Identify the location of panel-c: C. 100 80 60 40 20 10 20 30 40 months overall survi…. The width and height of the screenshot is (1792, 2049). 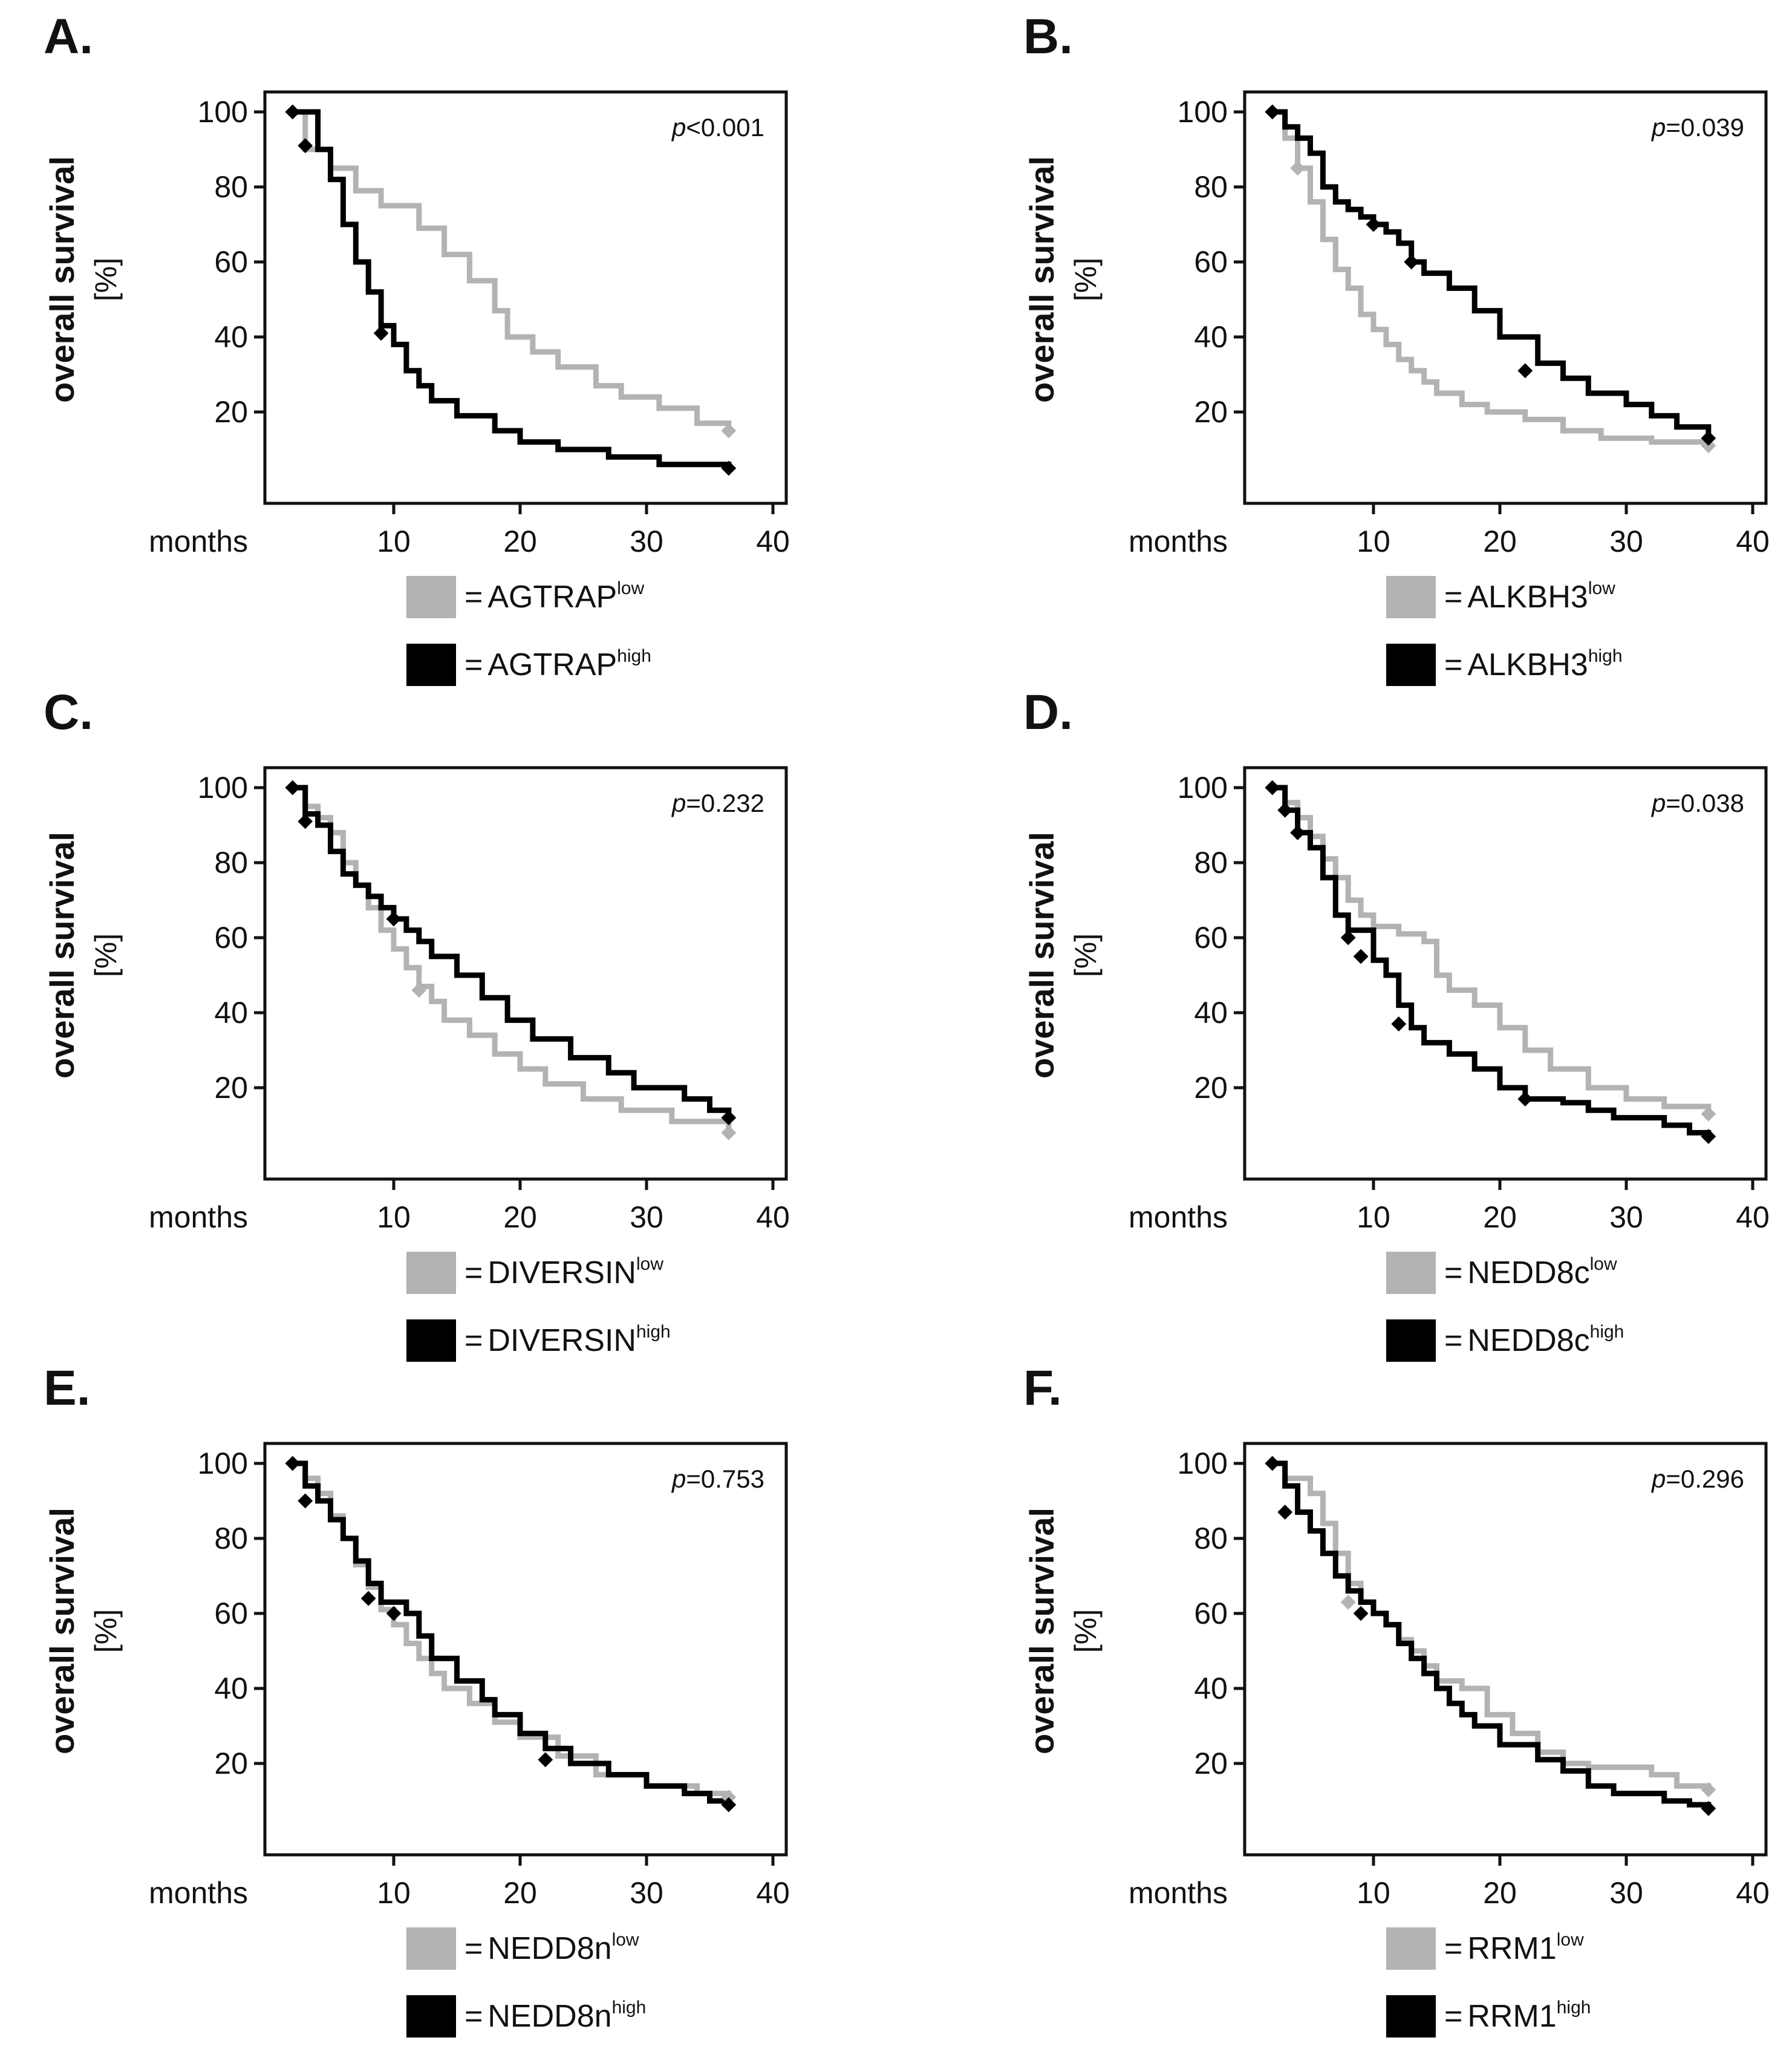
(416, 1023).